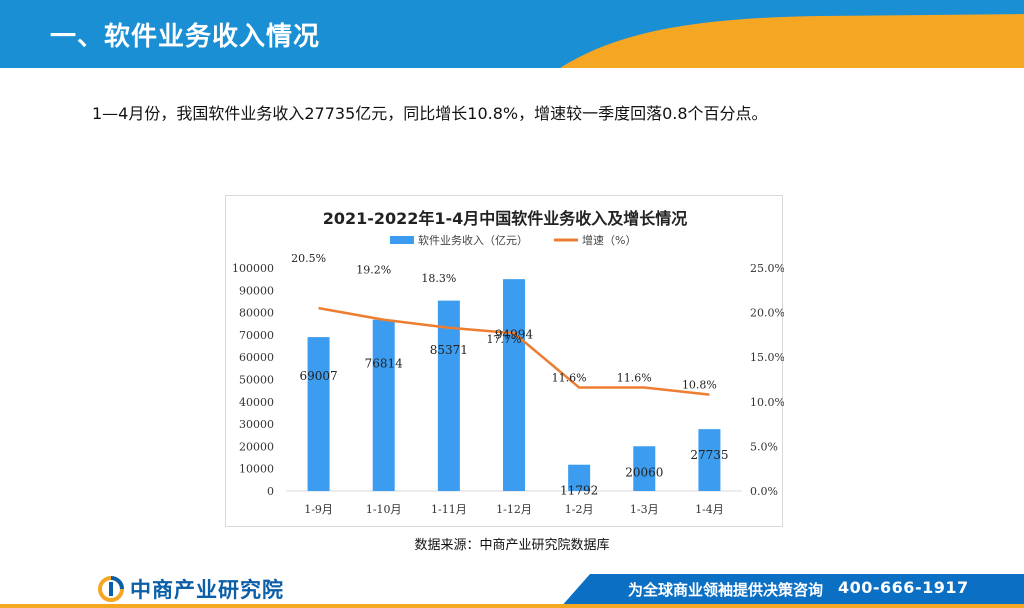 Image resolution: width=1024 pixels, height=608 pixels. Describe the element at coordinates (764, 446) in the screenshot. I see `right-axis-tick-label: 5.0%` at that location.